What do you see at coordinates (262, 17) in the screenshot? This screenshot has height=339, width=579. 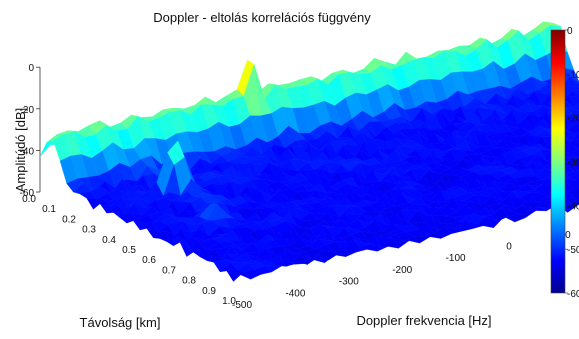 I see `chart-title: Doppler - eltolás korrelációs függvény` at bounding box center [262, 17].